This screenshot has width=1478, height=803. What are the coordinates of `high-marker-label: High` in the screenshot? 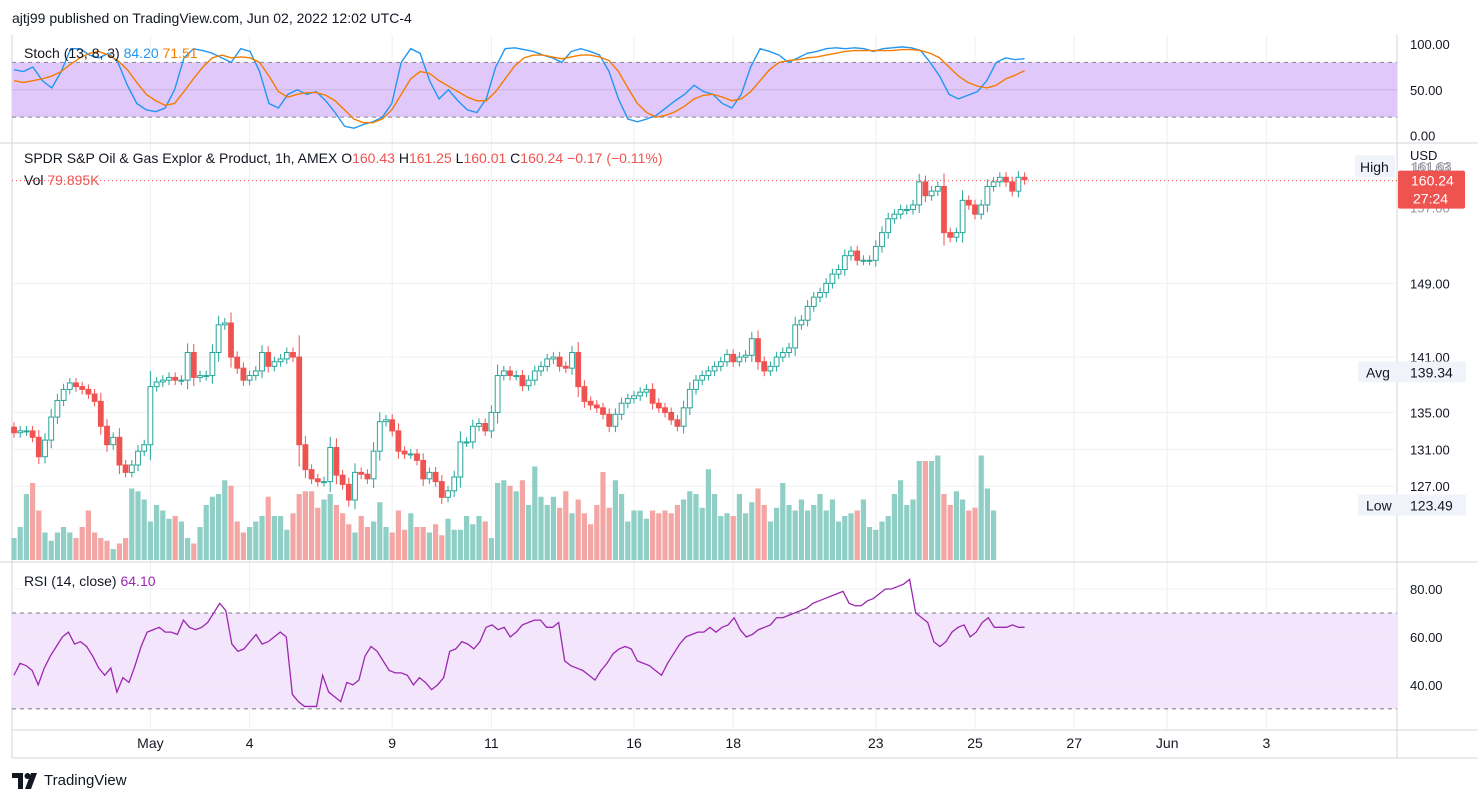 It's located at (1374, 167).